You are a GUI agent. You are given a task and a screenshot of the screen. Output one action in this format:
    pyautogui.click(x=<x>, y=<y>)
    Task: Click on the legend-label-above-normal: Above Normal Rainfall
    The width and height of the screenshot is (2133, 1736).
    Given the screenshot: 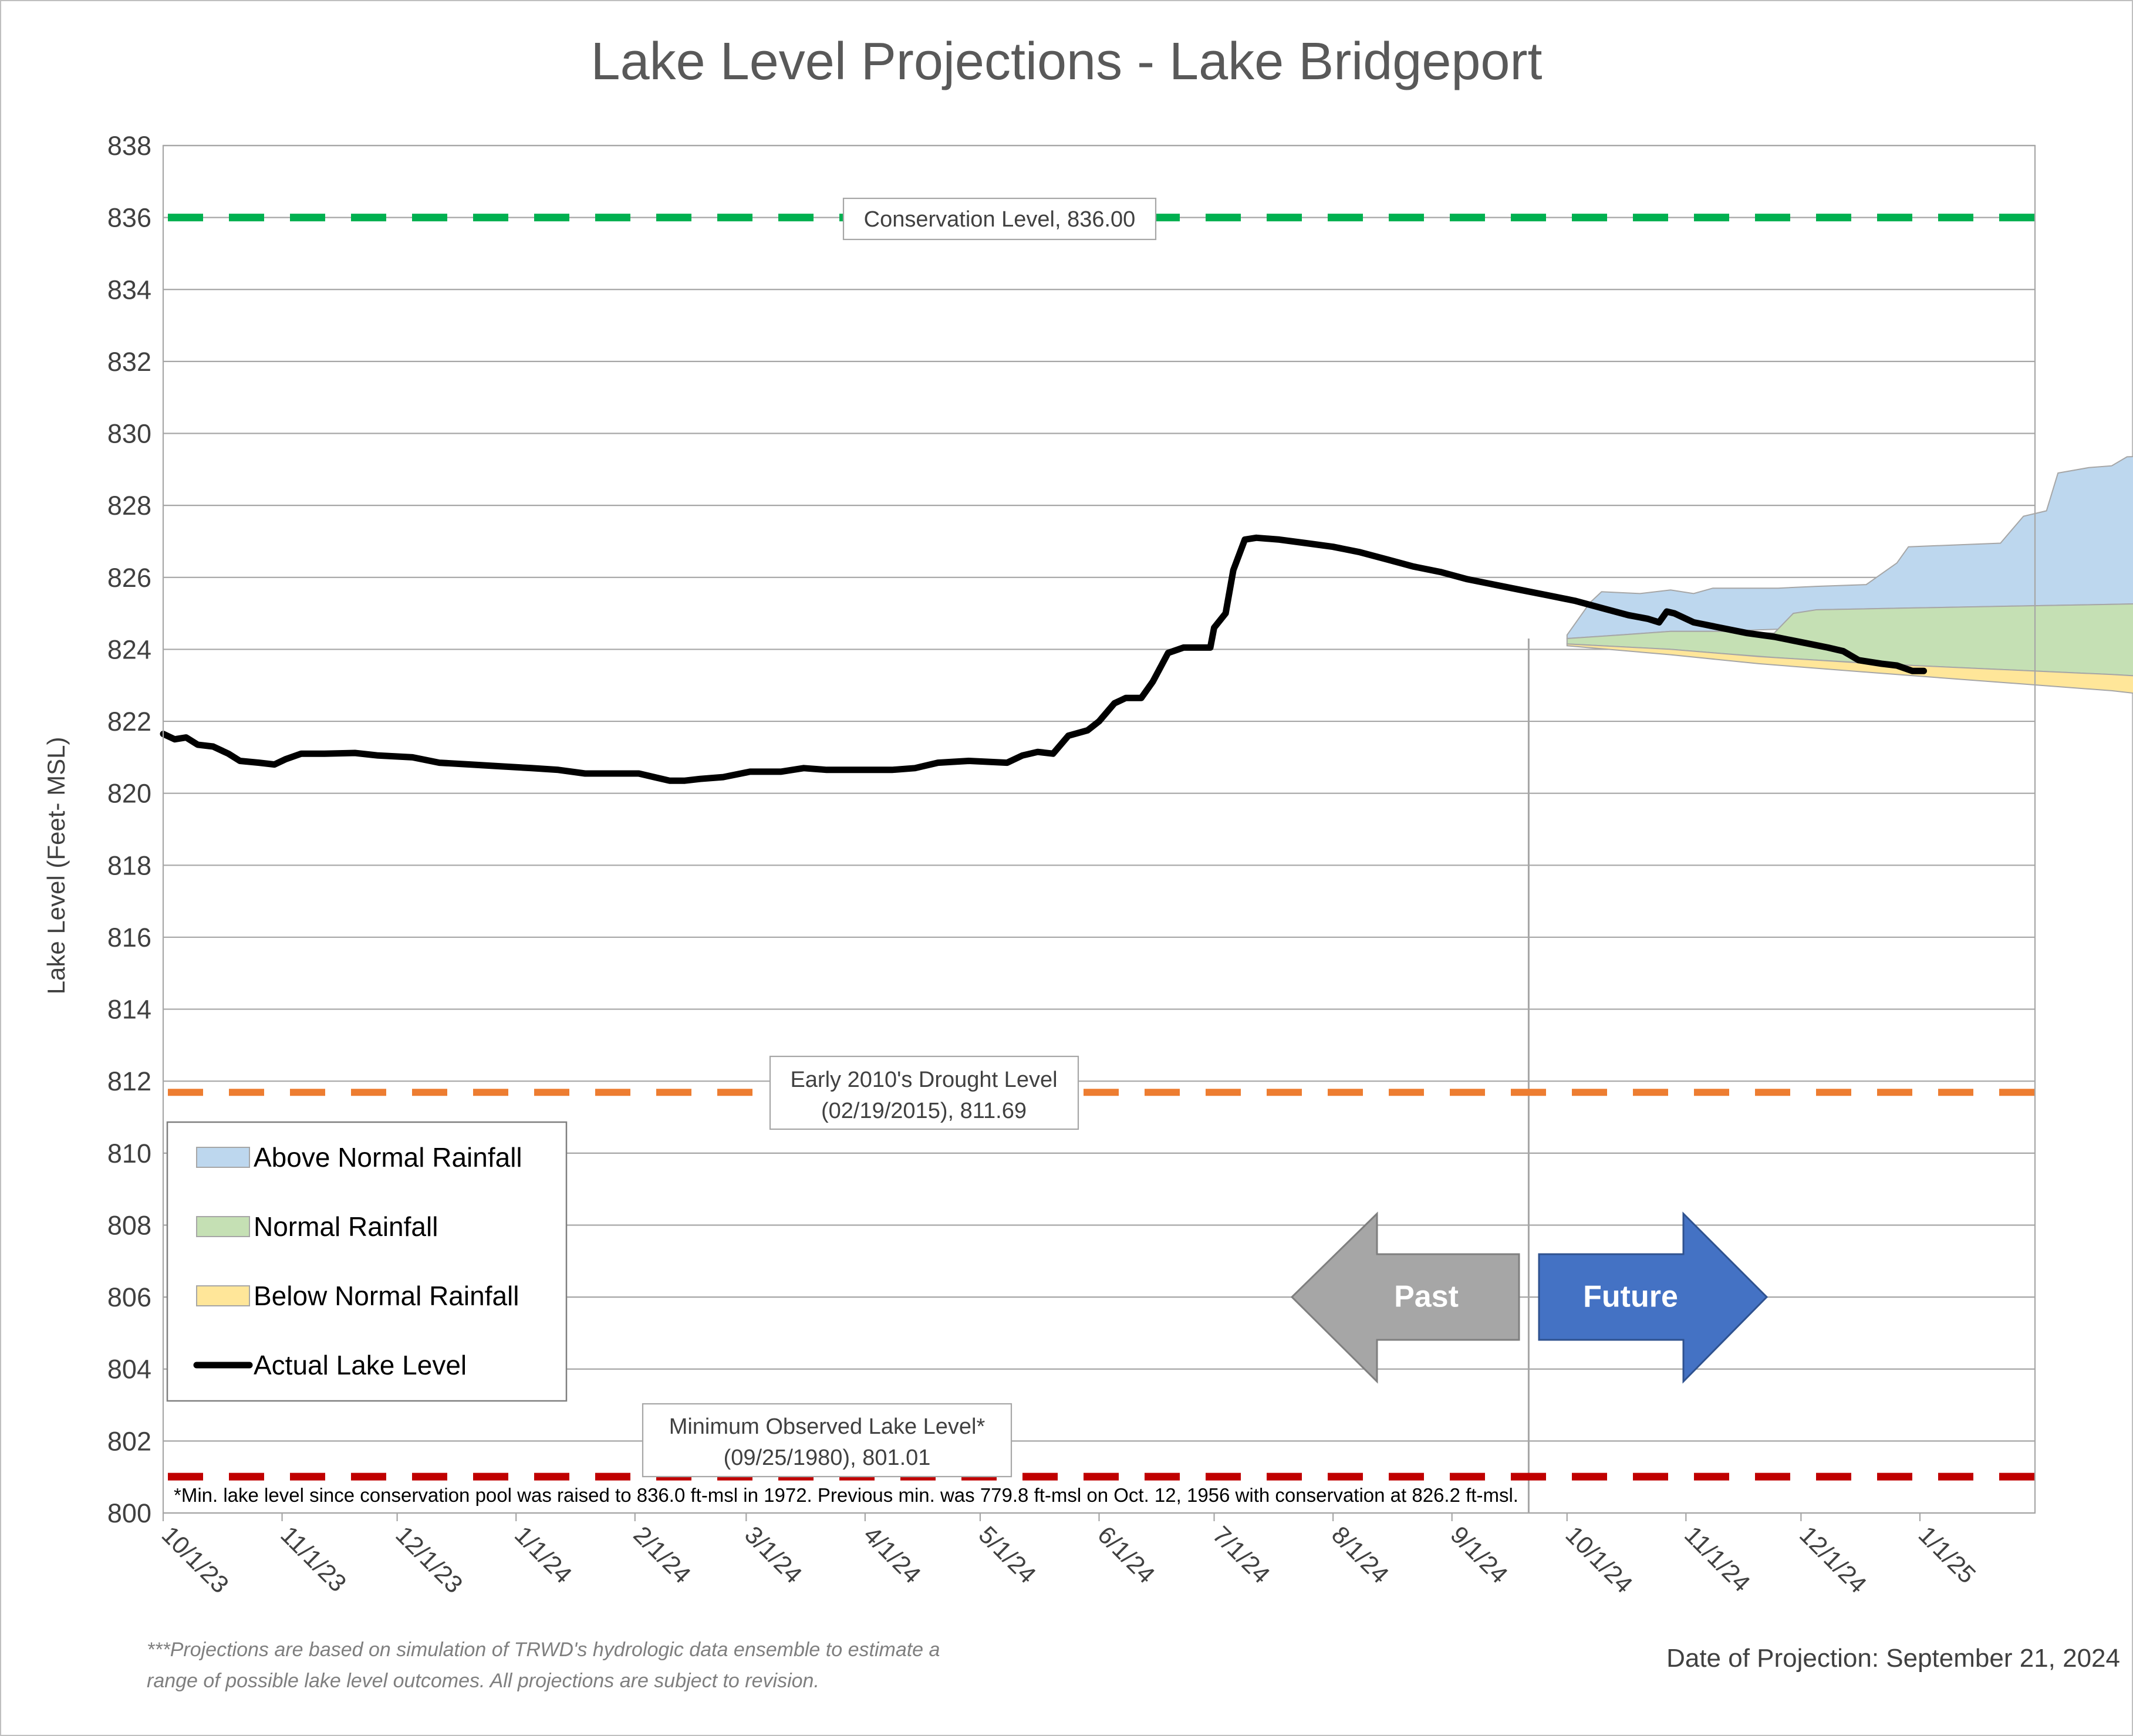 What is the action you would take?
    pyautogui.click(x=388, y=1157)
    